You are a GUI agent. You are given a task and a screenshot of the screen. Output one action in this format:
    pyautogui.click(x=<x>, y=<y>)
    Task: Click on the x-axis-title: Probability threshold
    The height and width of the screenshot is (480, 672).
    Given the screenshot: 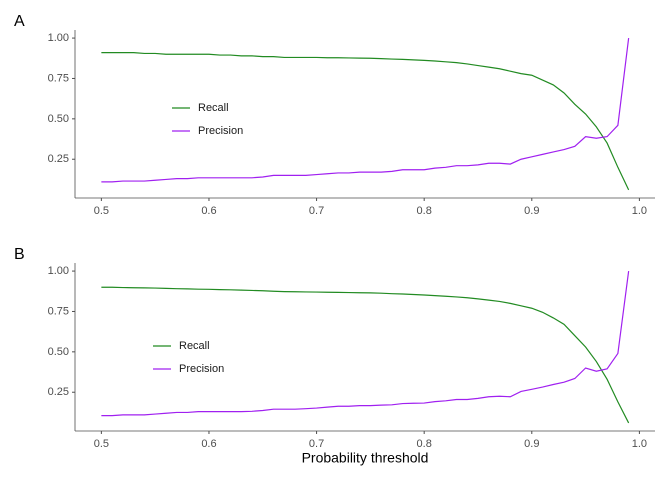 What is the action you would take?
    pyautogui.click(x=365, y=458)
    